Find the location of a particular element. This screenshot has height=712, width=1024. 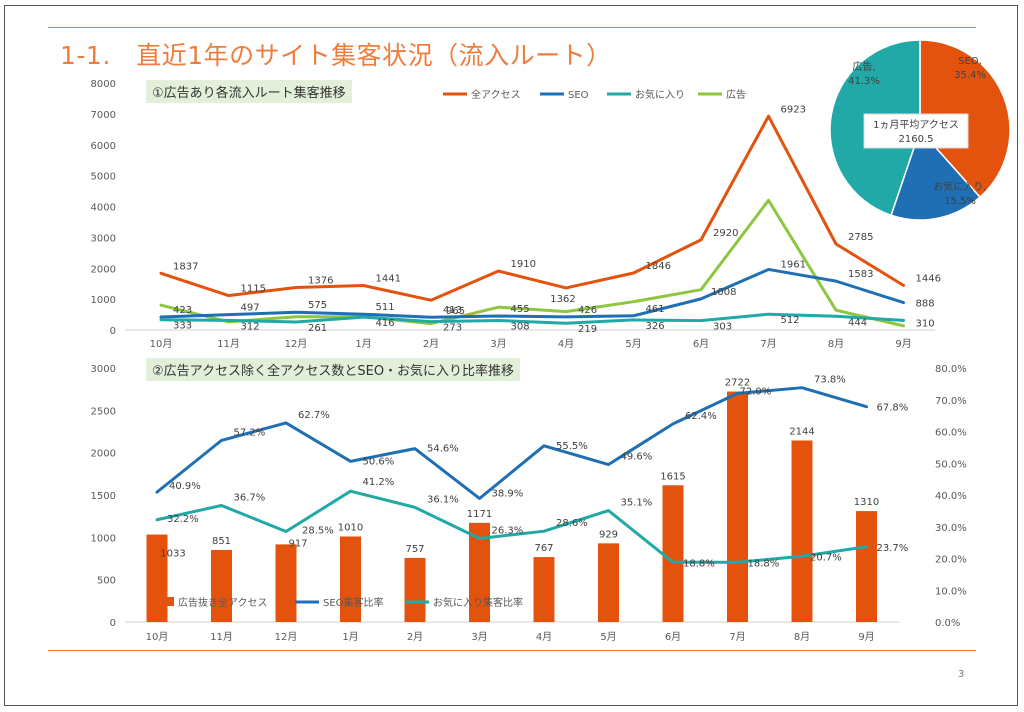

chart2-line-label: 41.2% is located at coordinates (379, 482).